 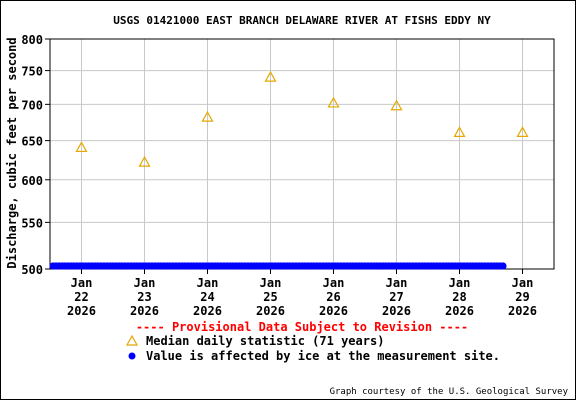 What do you see at coordinates (144, 297) in the screenshot?
I see `x-tick-label: 23` at bounding box center [144, 297].